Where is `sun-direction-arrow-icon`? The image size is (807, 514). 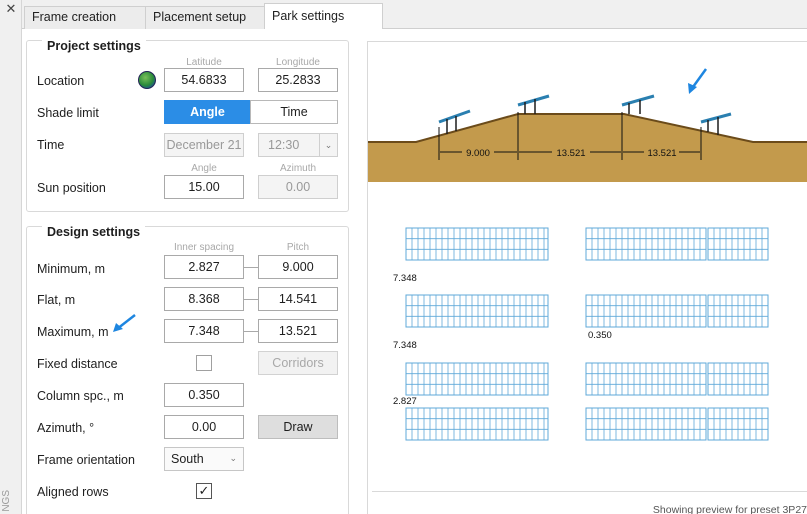
sun-direction-arrow-icon is located at coordinates (698, 81).